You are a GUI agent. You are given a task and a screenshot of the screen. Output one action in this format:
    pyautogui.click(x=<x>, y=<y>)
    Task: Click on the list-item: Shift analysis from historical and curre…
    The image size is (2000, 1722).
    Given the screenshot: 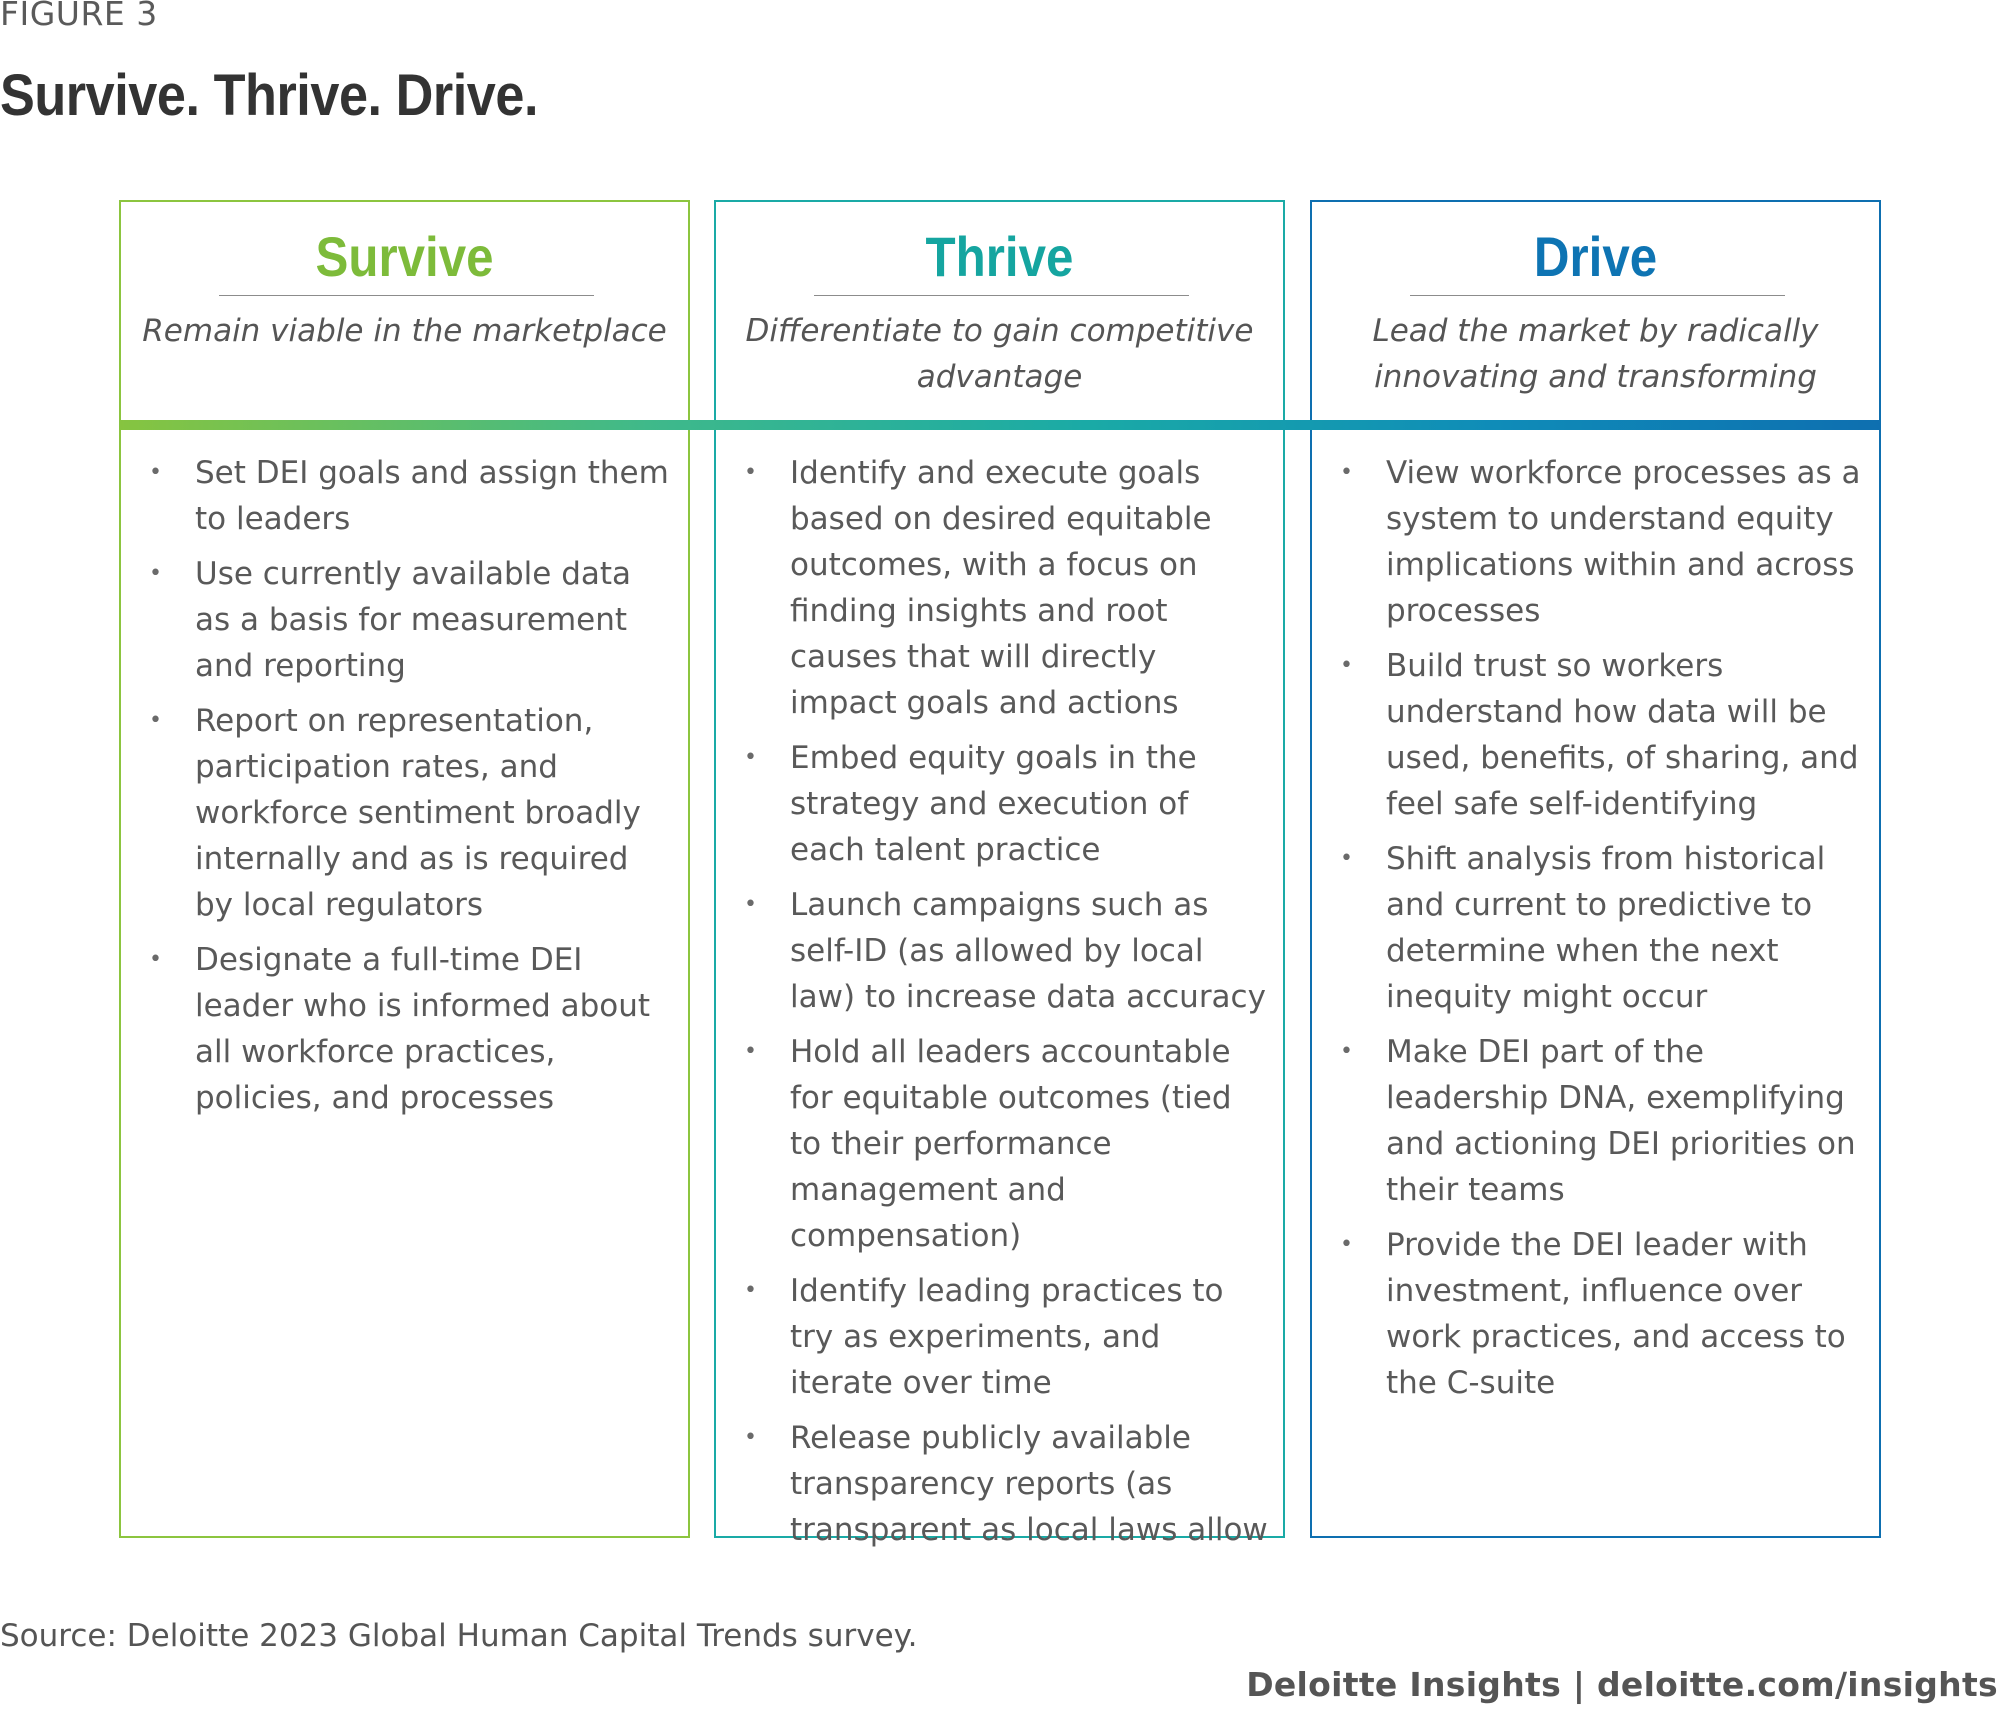 What is the action you would take?
    pyautogui.click(x=1602, y=928)
    